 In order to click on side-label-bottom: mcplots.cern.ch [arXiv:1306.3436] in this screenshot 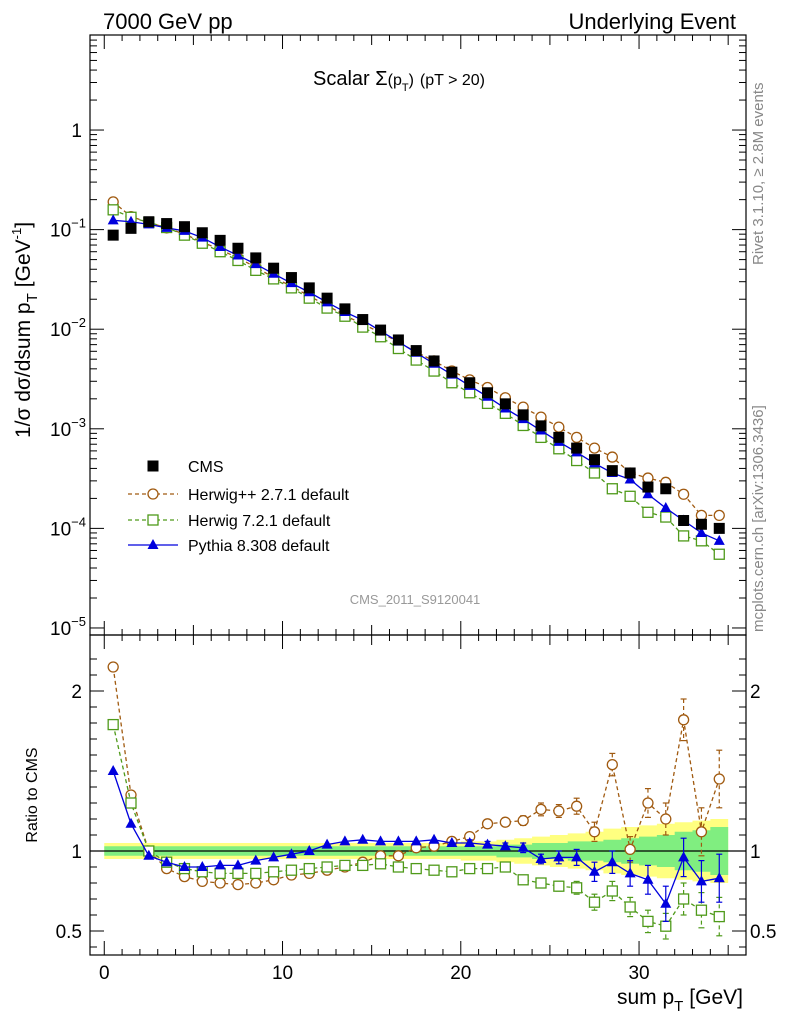, I will do `click(758, 518)`.